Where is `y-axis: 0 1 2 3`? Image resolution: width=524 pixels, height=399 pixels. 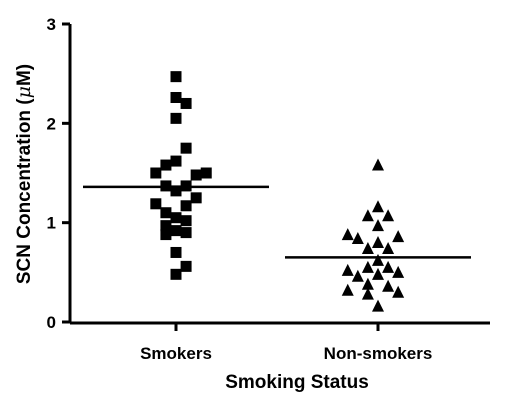
y-axis: 0 1 2 3 is located at coordinates (59, 173).